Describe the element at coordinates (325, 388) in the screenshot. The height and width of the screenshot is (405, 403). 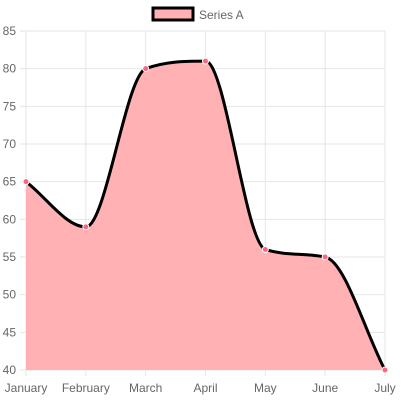
I see `x-tick-label: June` at that location.